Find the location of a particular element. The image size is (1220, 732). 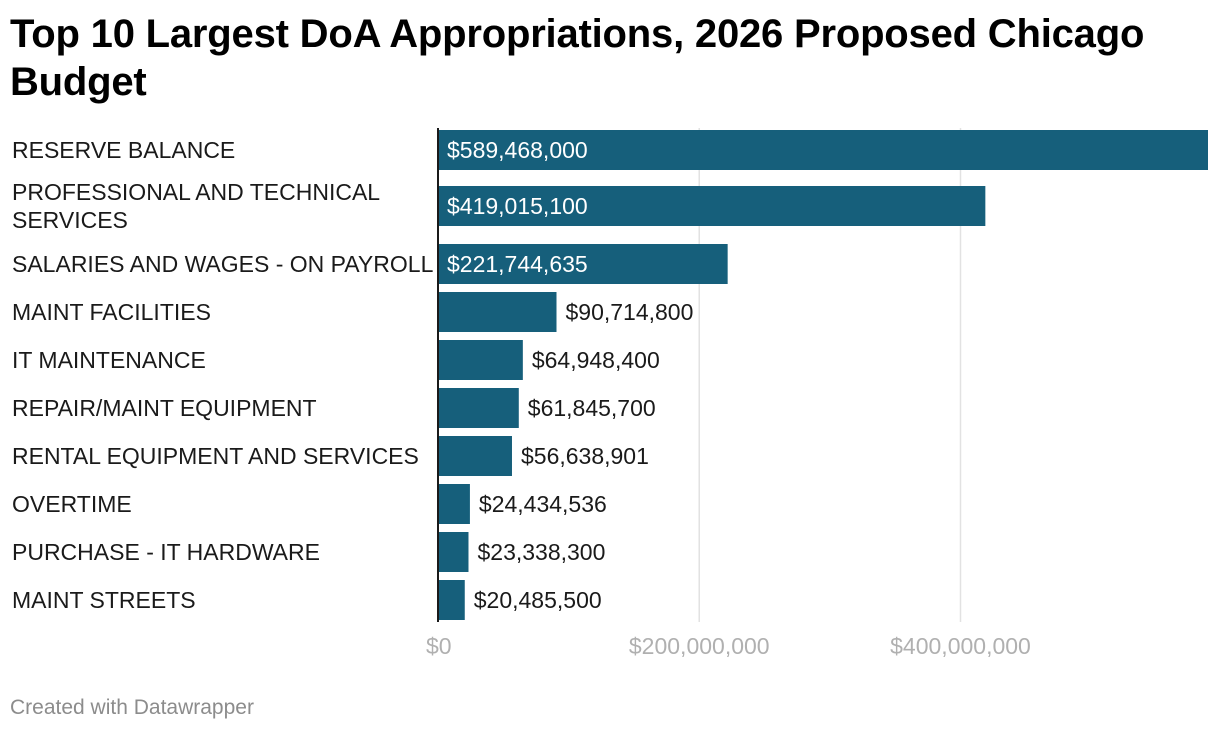

category-label: SALARIES AND WAGES - ON PAYROLL is located at coordinates (223, 264).